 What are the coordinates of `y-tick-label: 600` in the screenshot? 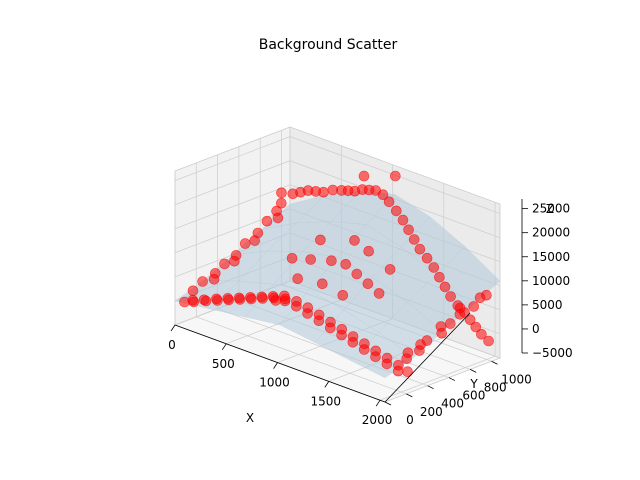 It's located at (473, 396).